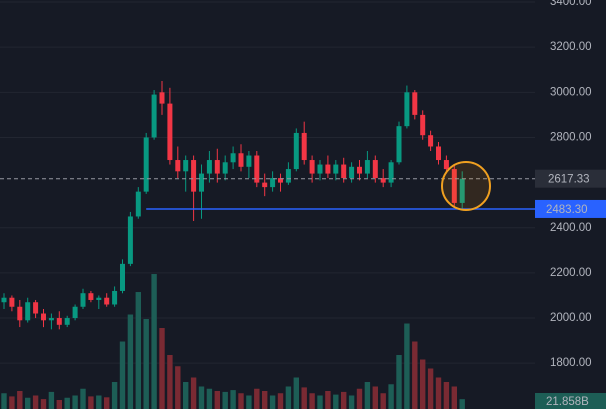  What do you see at coordinates (571, 47) in the screenshot?
I see `y-tick-label: 3200.00` at bounding box center [571, 47].